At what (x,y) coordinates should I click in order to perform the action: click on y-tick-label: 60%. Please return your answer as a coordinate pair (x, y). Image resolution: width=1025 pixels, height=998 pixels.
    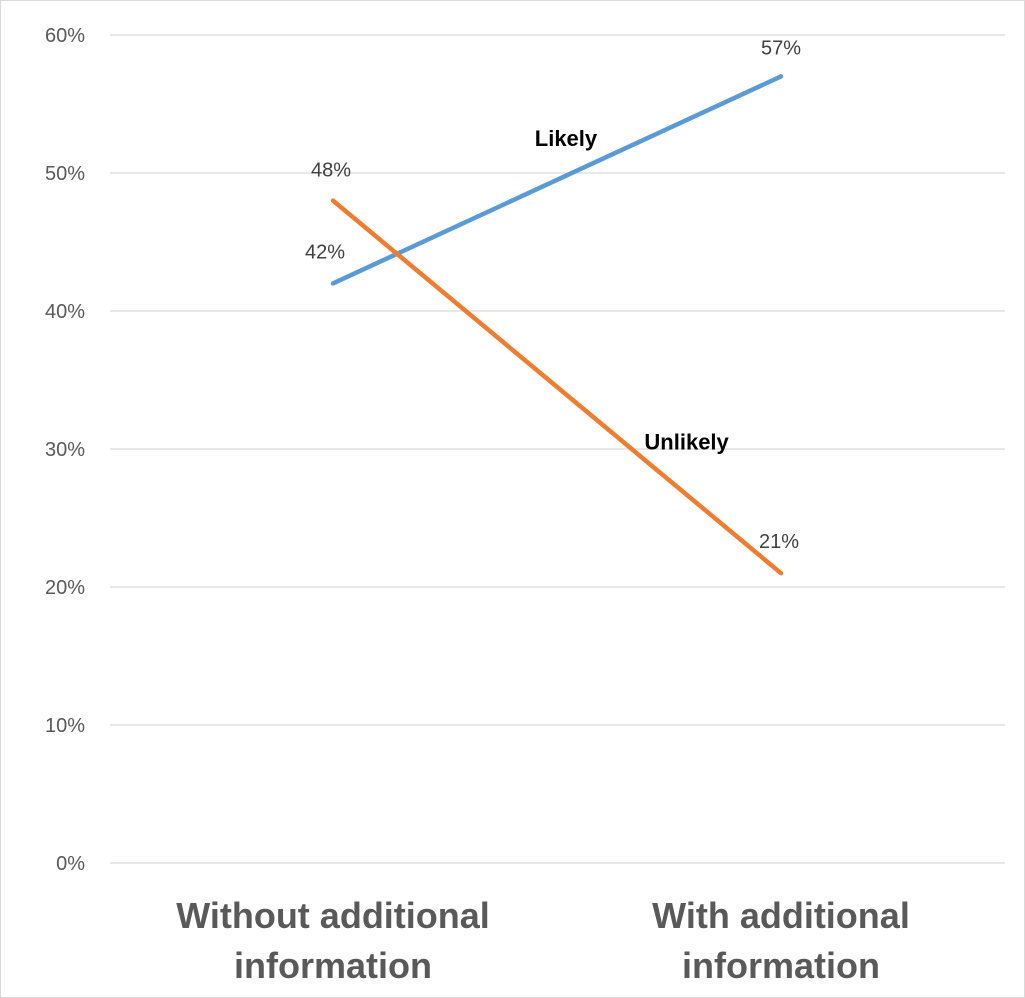
    Looking at the image, I should click on (65, 36).